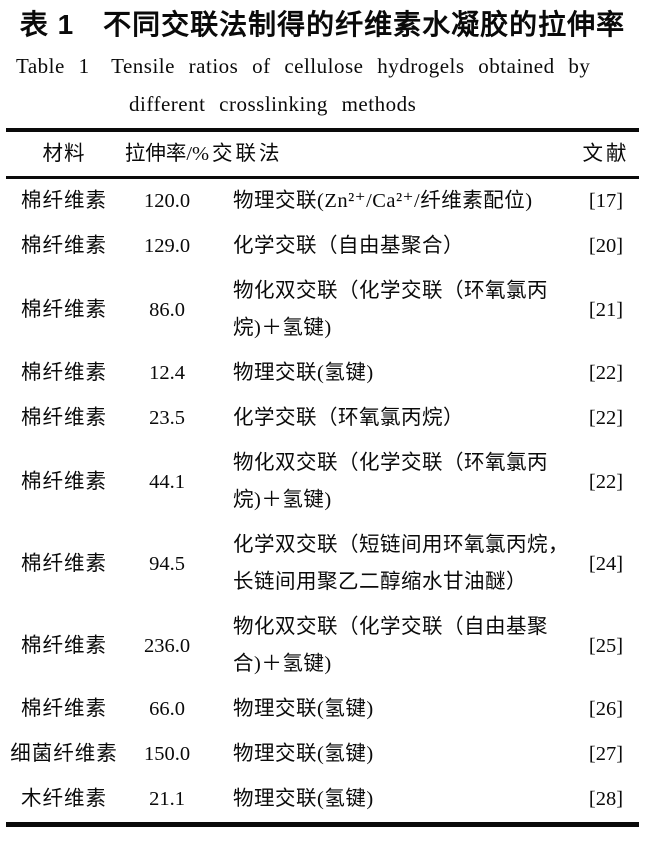 Image resolution: width=645 pixels, height=842 pixels. I want to click on cell-tensile-ratio: 120.0, so click(167, 201).